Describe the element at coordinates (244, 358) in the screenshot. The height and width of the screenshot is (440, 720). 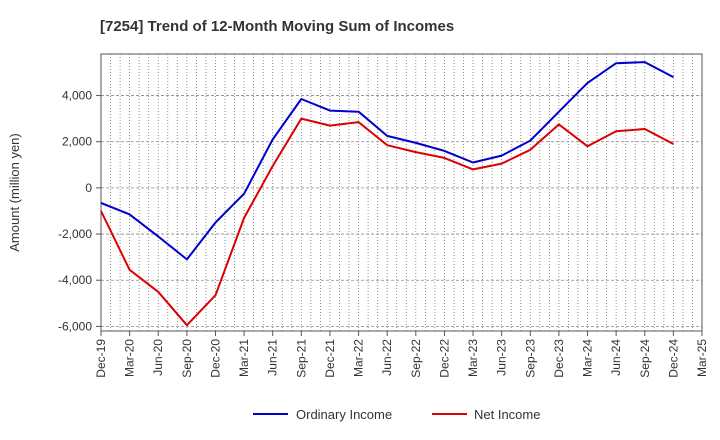
I see `x-tick-label: Mar-21` at that location.